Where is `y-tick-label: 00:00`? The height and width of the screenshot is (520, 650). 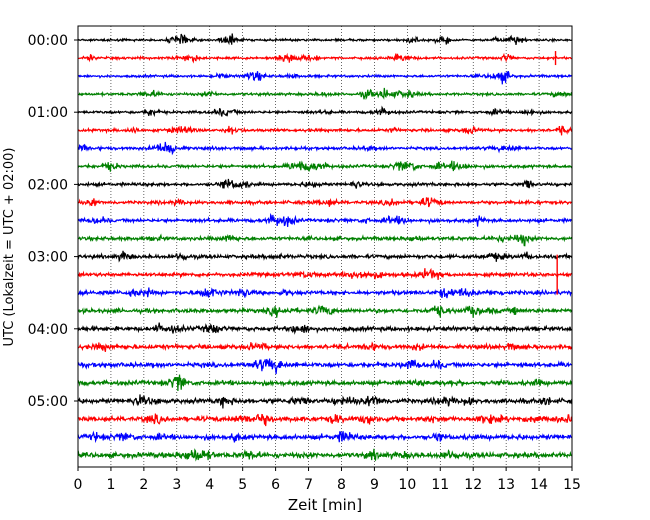
y-tick-label: 00:00 is located at coordinates (48, 41).